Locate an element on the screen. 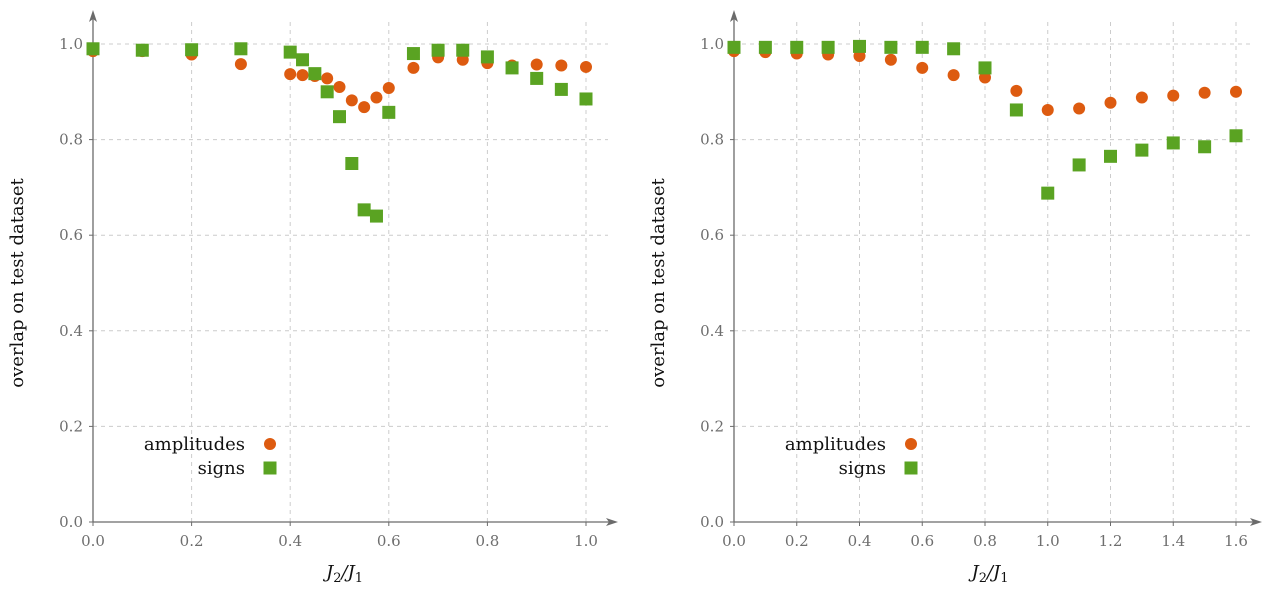 Image resolution: width=1271 pixels, height=589 pixels. y-tick-label: 1.0 is located at coordinates (71, 44).